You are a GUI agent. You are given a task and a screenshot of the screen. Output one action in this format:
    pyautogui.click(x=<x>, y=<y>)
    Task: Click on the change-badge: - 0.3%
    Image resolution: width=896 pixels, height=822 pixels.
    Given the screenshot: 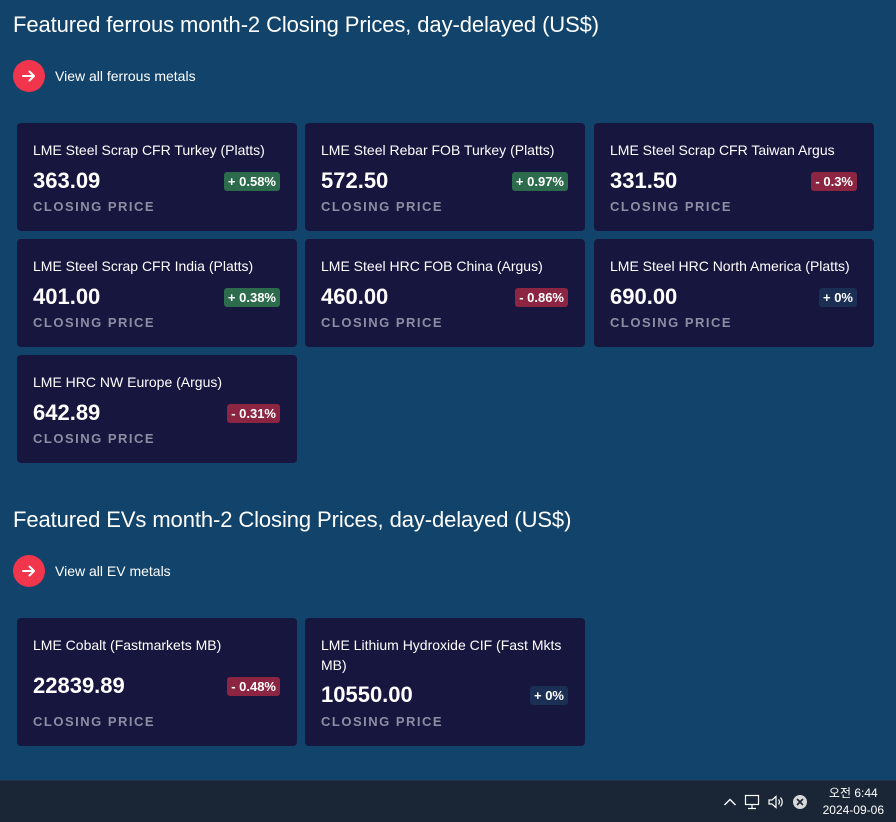 What is the action you would take?
    pyautogui.click(x=834, y=181)
    